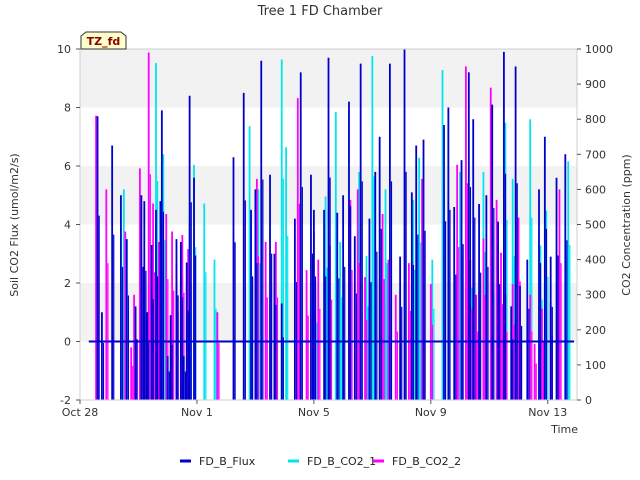  Describe the element at coordinates (595, 225) in the screenshot. I see `y2-tick-label: 500` at that location.